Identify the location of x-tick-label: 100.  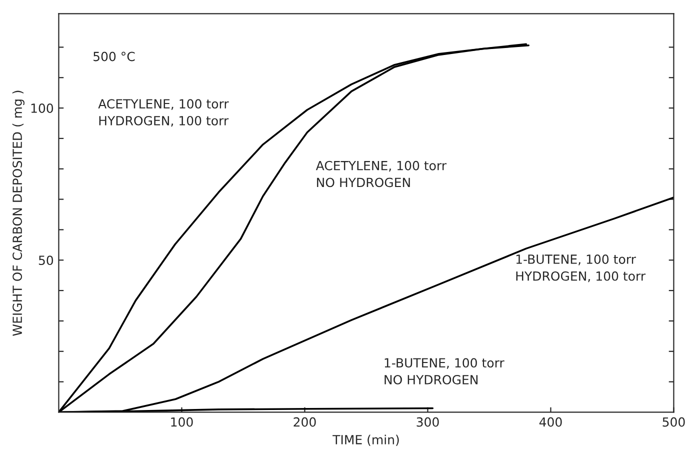
(182, 422).